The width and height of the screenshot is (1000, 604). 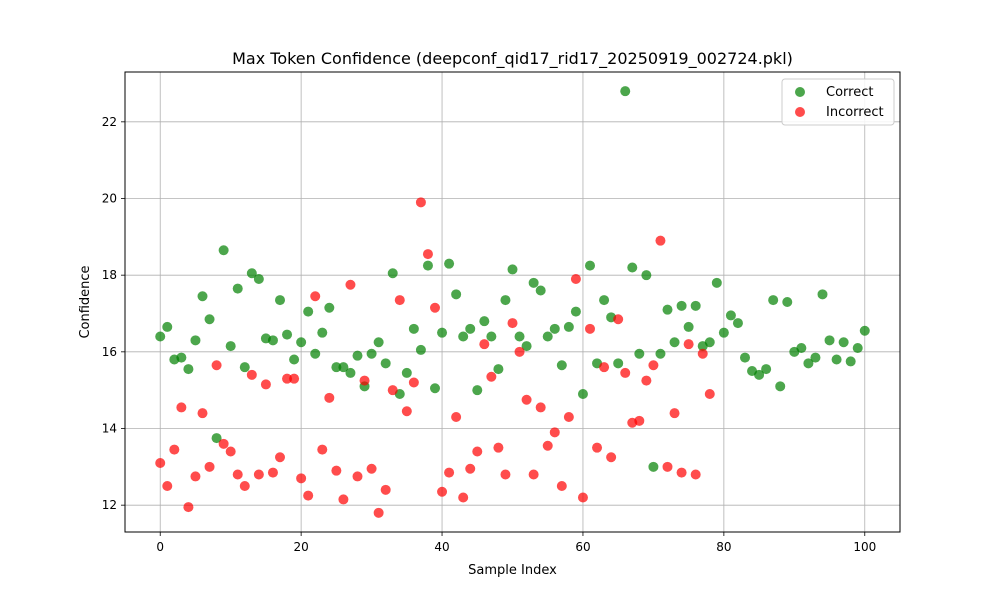 I want to click on x-tick-label: 80, so click(x=723, y=547).